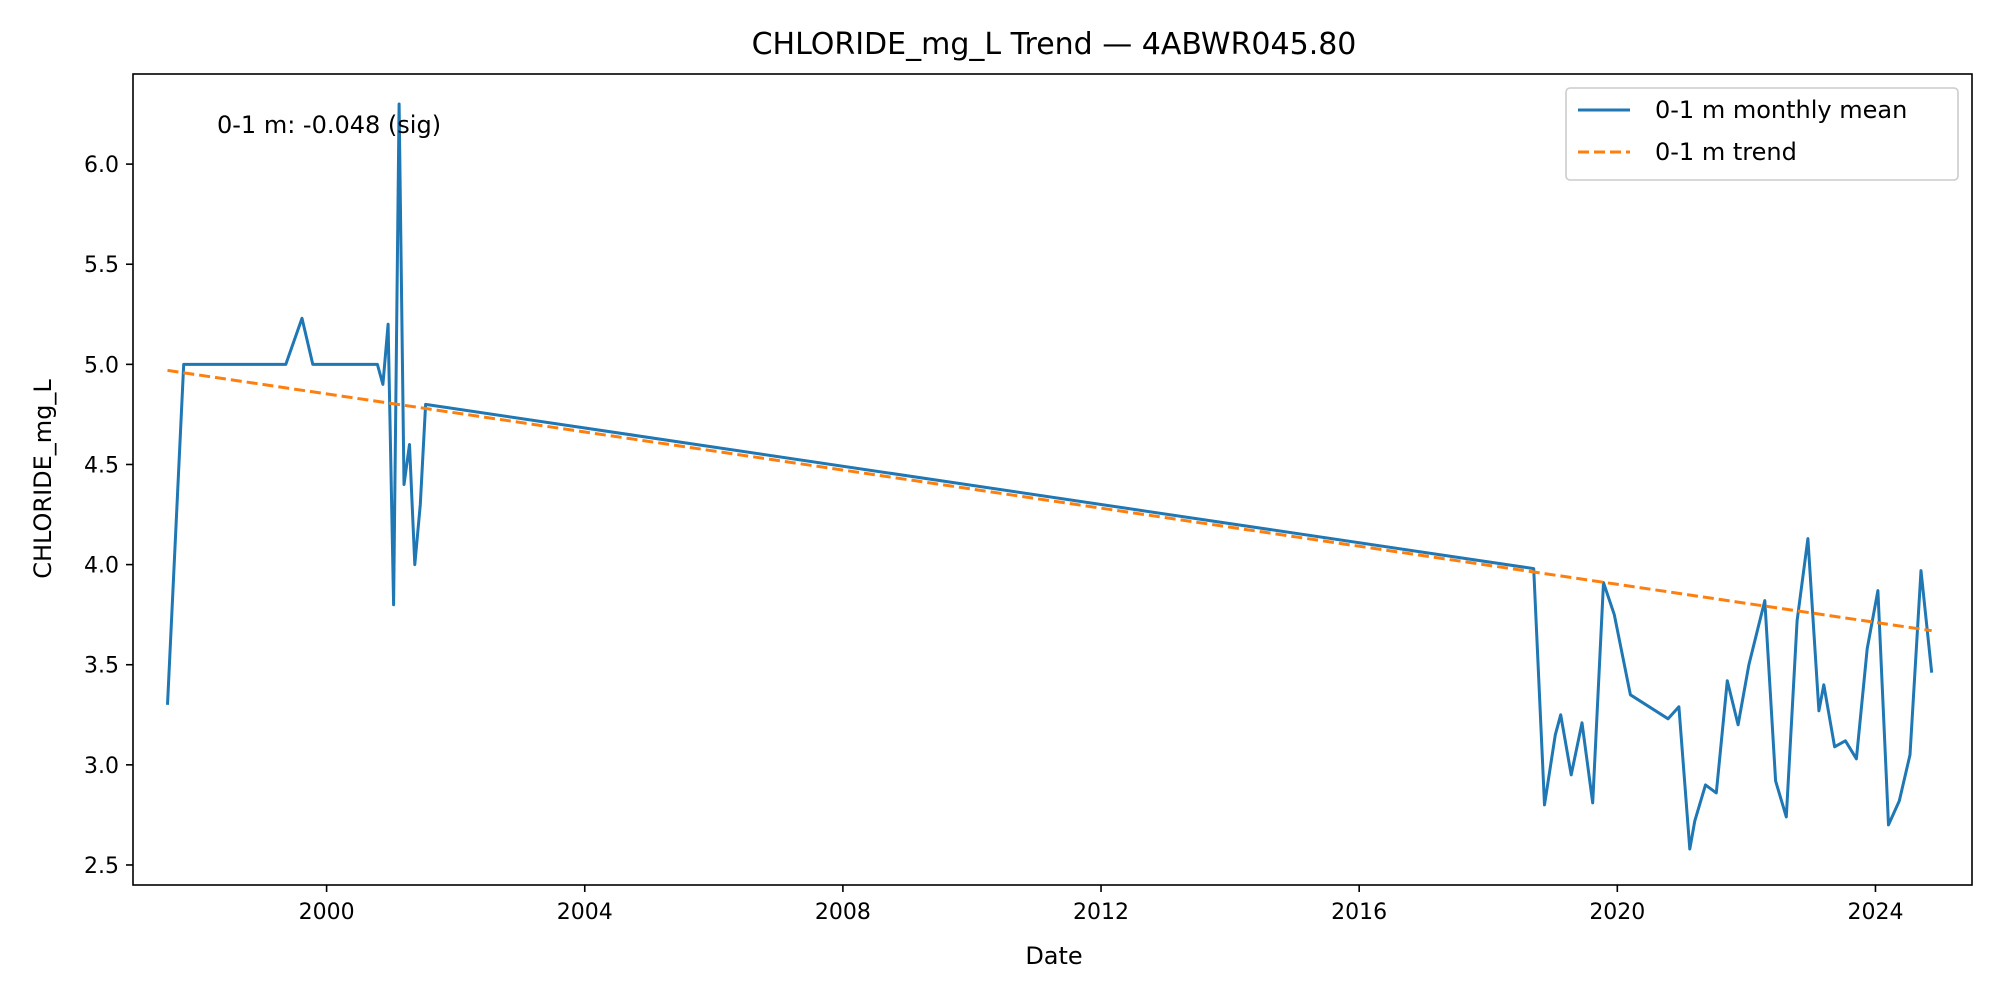 The width and height of the screenshot is (2000, 1000). I want to click on chart-title: CHLORIDE_mg_L Trend — 4ABWR045.80, so click(1054, 44).